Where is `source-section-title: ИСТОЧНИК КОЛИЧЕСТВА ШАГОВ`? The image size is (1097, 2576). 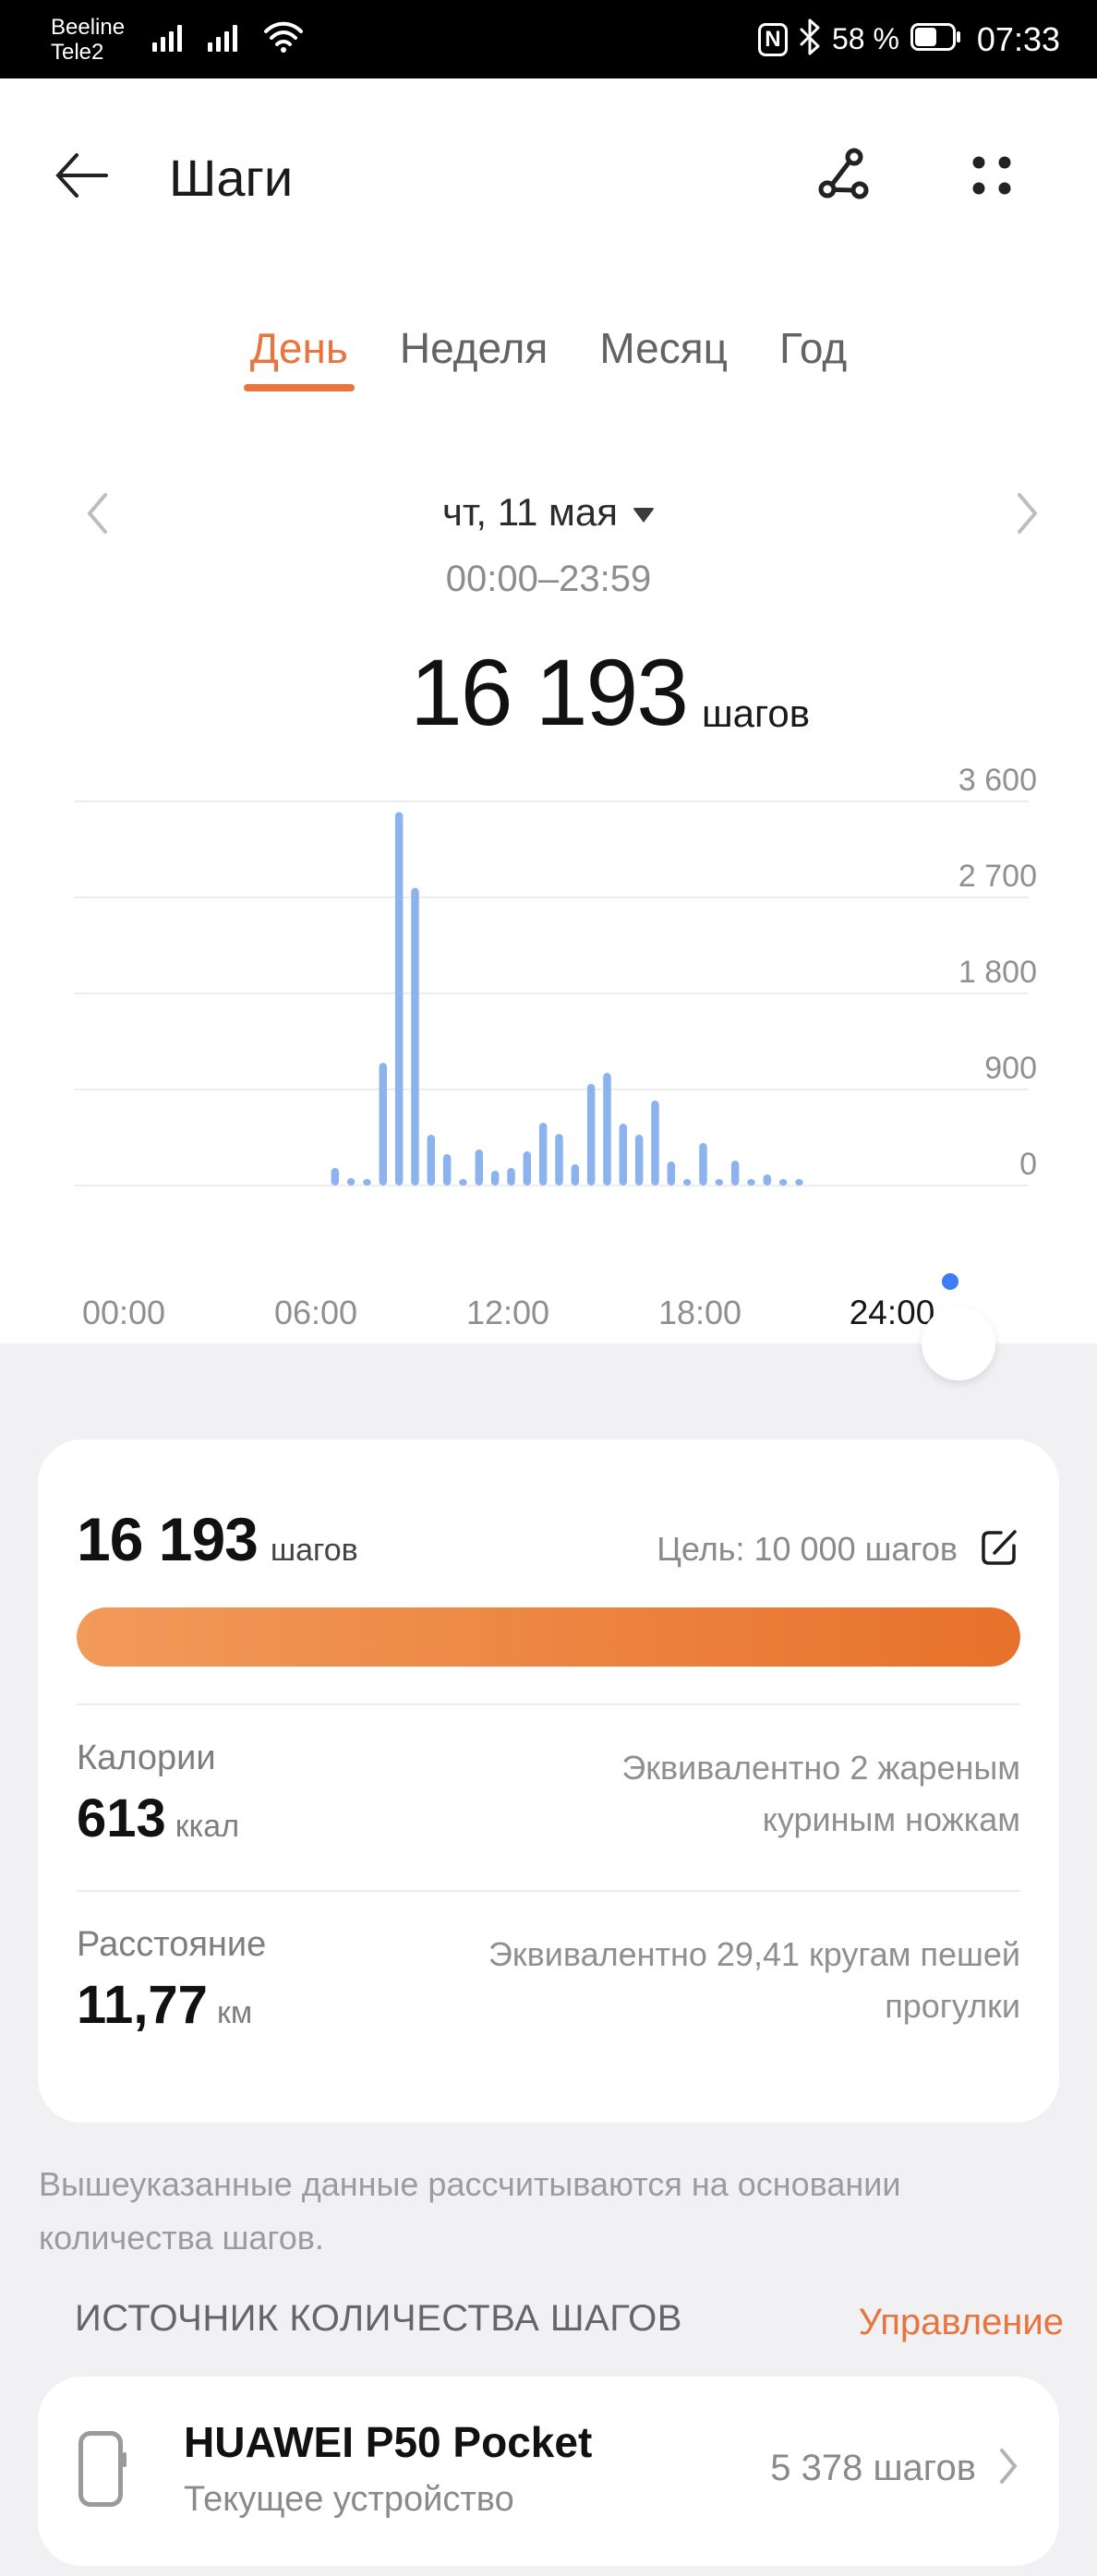 source-section-title: ИСТОЧНИК КОЛИЧЕСТВА ШАГОВ is located at coordinates (378, 2319).